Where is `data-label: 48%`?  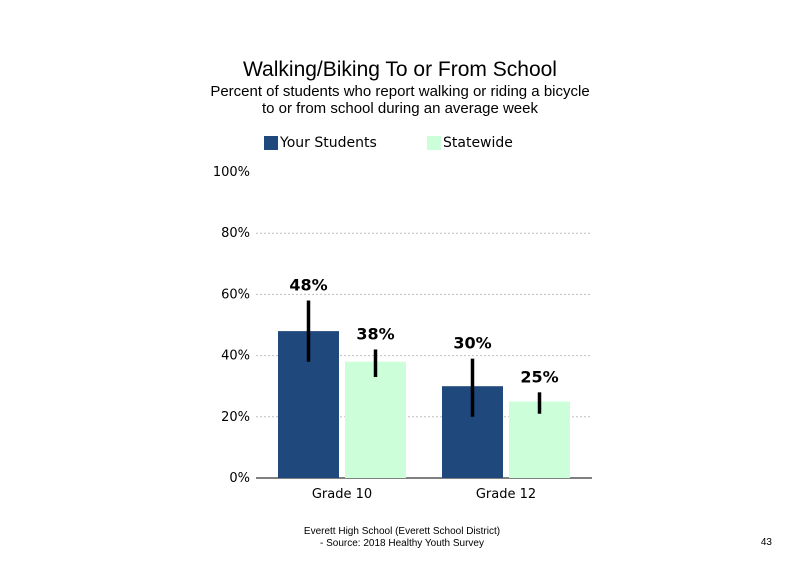
data-label: 48% is located at coordinates (308, 285).